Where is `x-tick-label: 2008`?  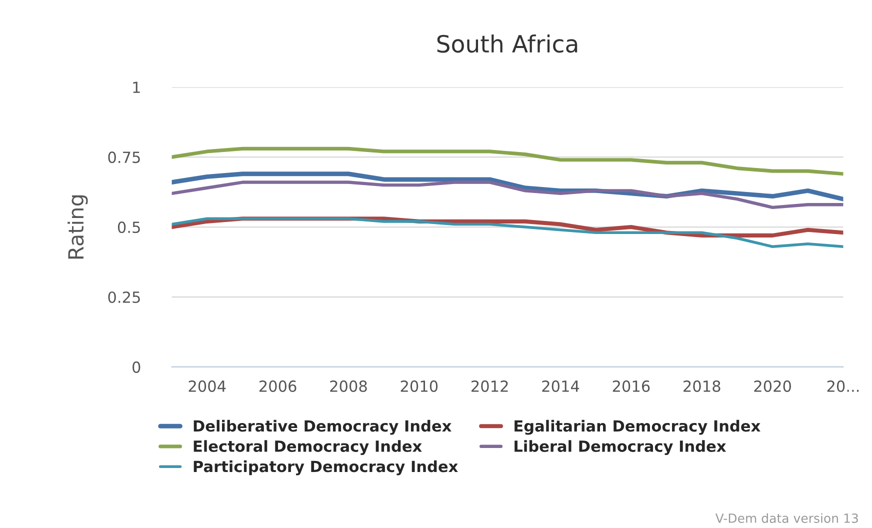 x-tick-label: 2008 is located at coordinates (348, 386).